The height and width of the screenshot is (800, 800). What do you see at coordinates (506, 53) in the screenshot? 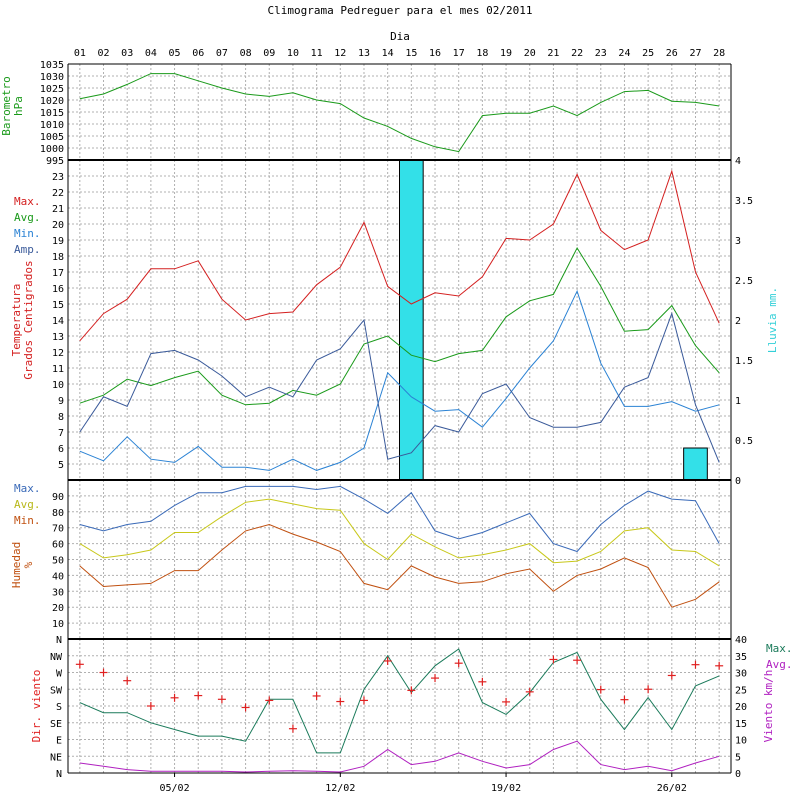
I see `day-label: 19` at bounding box center [506, 53].